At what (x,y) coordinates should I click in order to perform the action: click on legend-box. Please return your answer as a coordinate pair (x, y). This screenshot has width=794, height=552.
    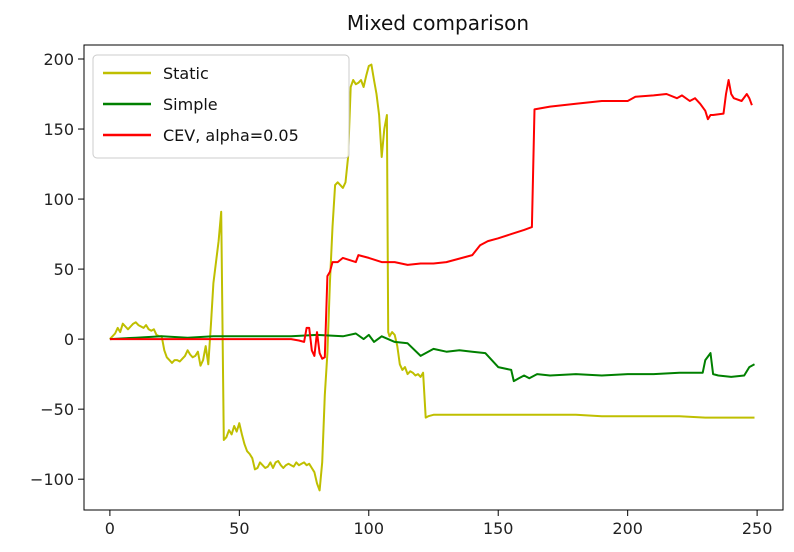
    Looking at the image, I should click on (221, 106).